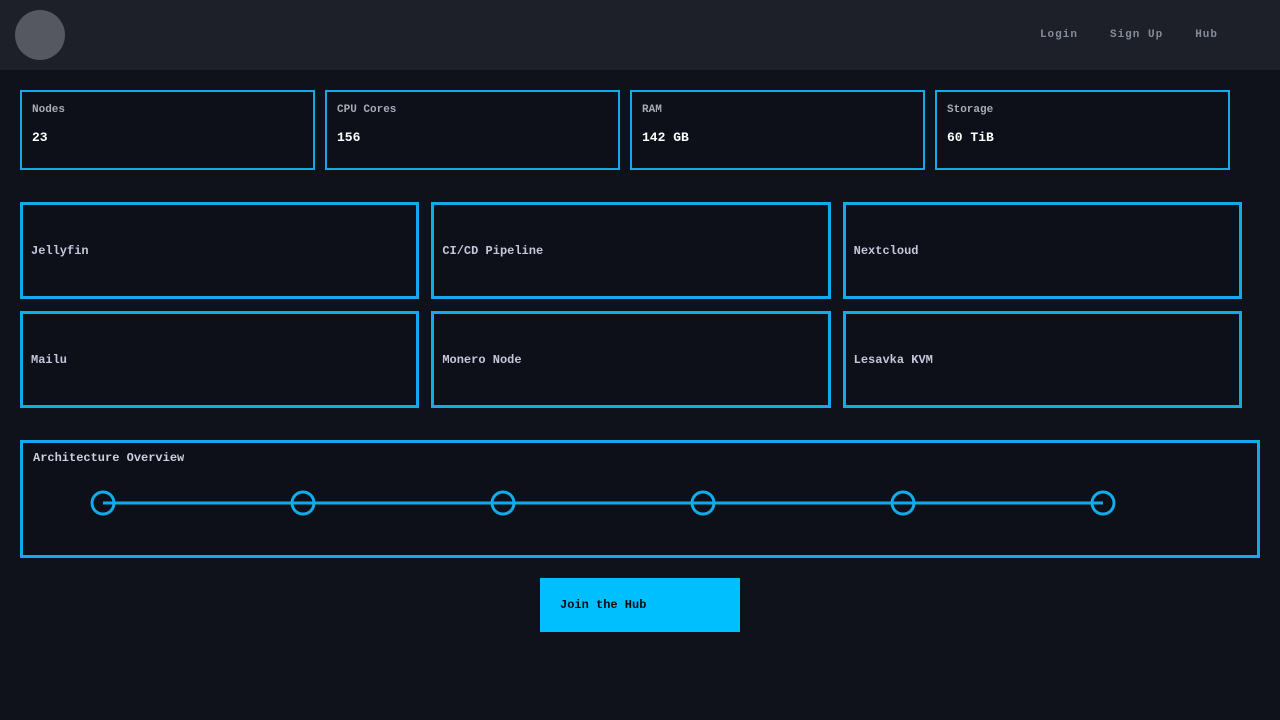 The width and height of the screenshot is (1280, 720). What do you see at coordinates (40, 137) in the screenshot?
I see `stat-value: 23` at bounding box center [40, 137].